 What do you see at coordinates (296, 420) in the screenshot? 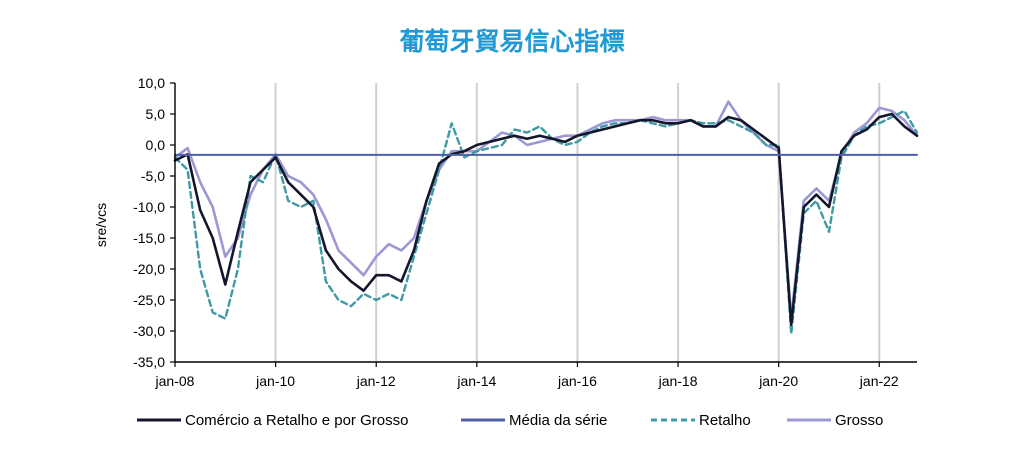
I see `legend-label: Comércio a Retalho e por Grosso` at bounding box center [296, 420].